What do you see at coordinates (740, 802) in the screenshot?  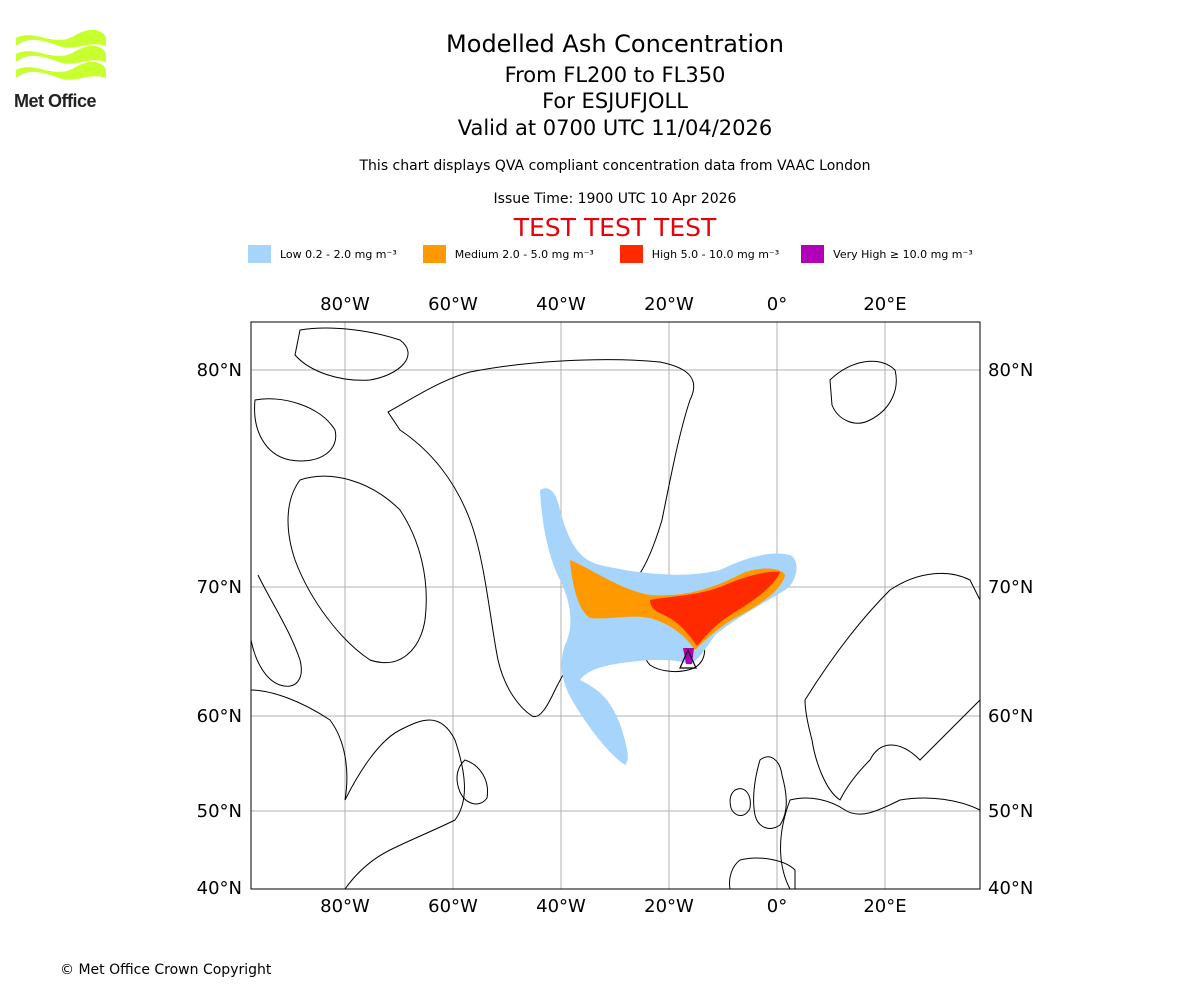 I see `ireland-coast` at bounding box center [740, 802].